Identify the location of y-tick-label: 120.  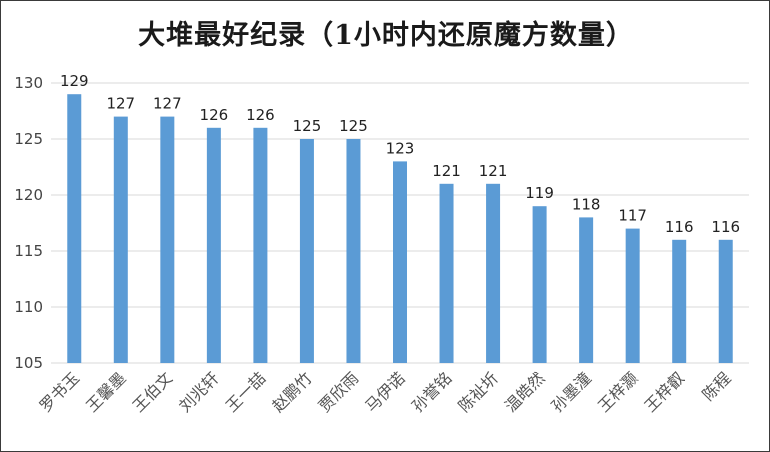
(28, 195).